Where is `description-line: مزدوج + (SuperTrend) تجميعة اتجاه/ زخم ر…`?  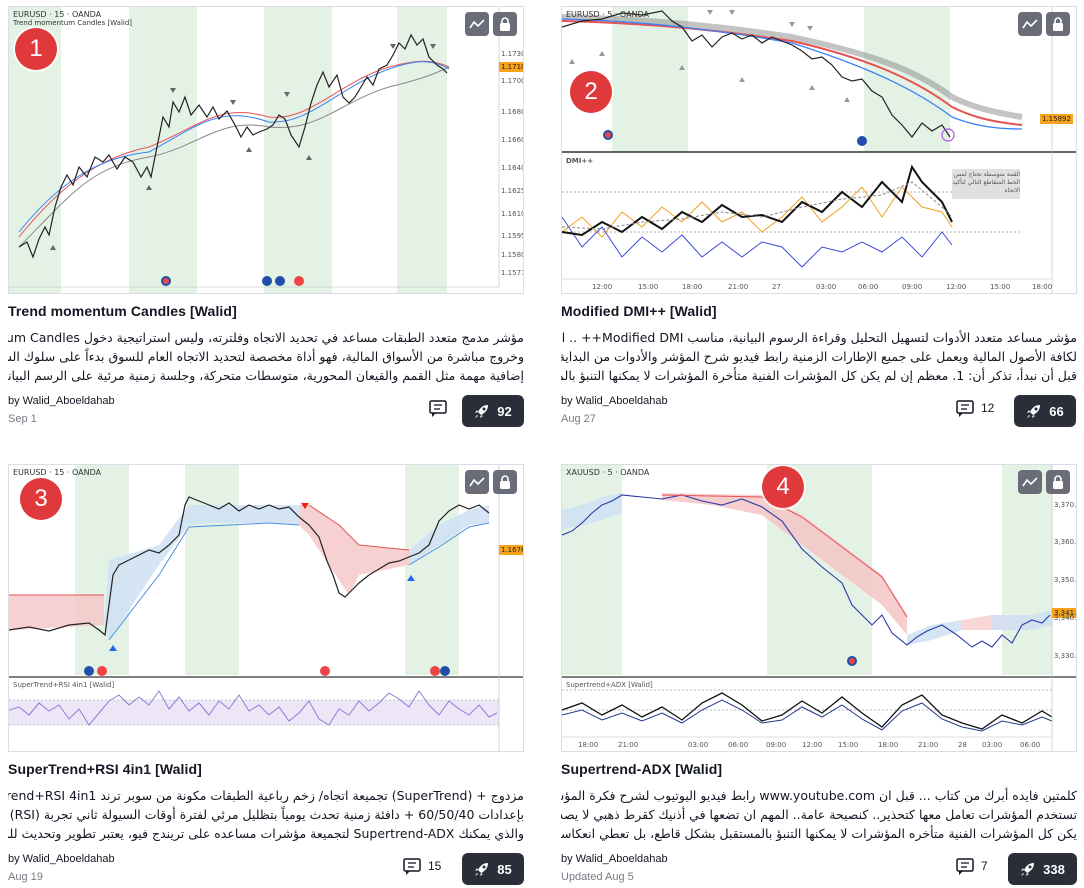 description-line: مزدوج + (SuperTrend) تجميعة اتجاه/ زخم ر… is located at coordinates (266, 795).